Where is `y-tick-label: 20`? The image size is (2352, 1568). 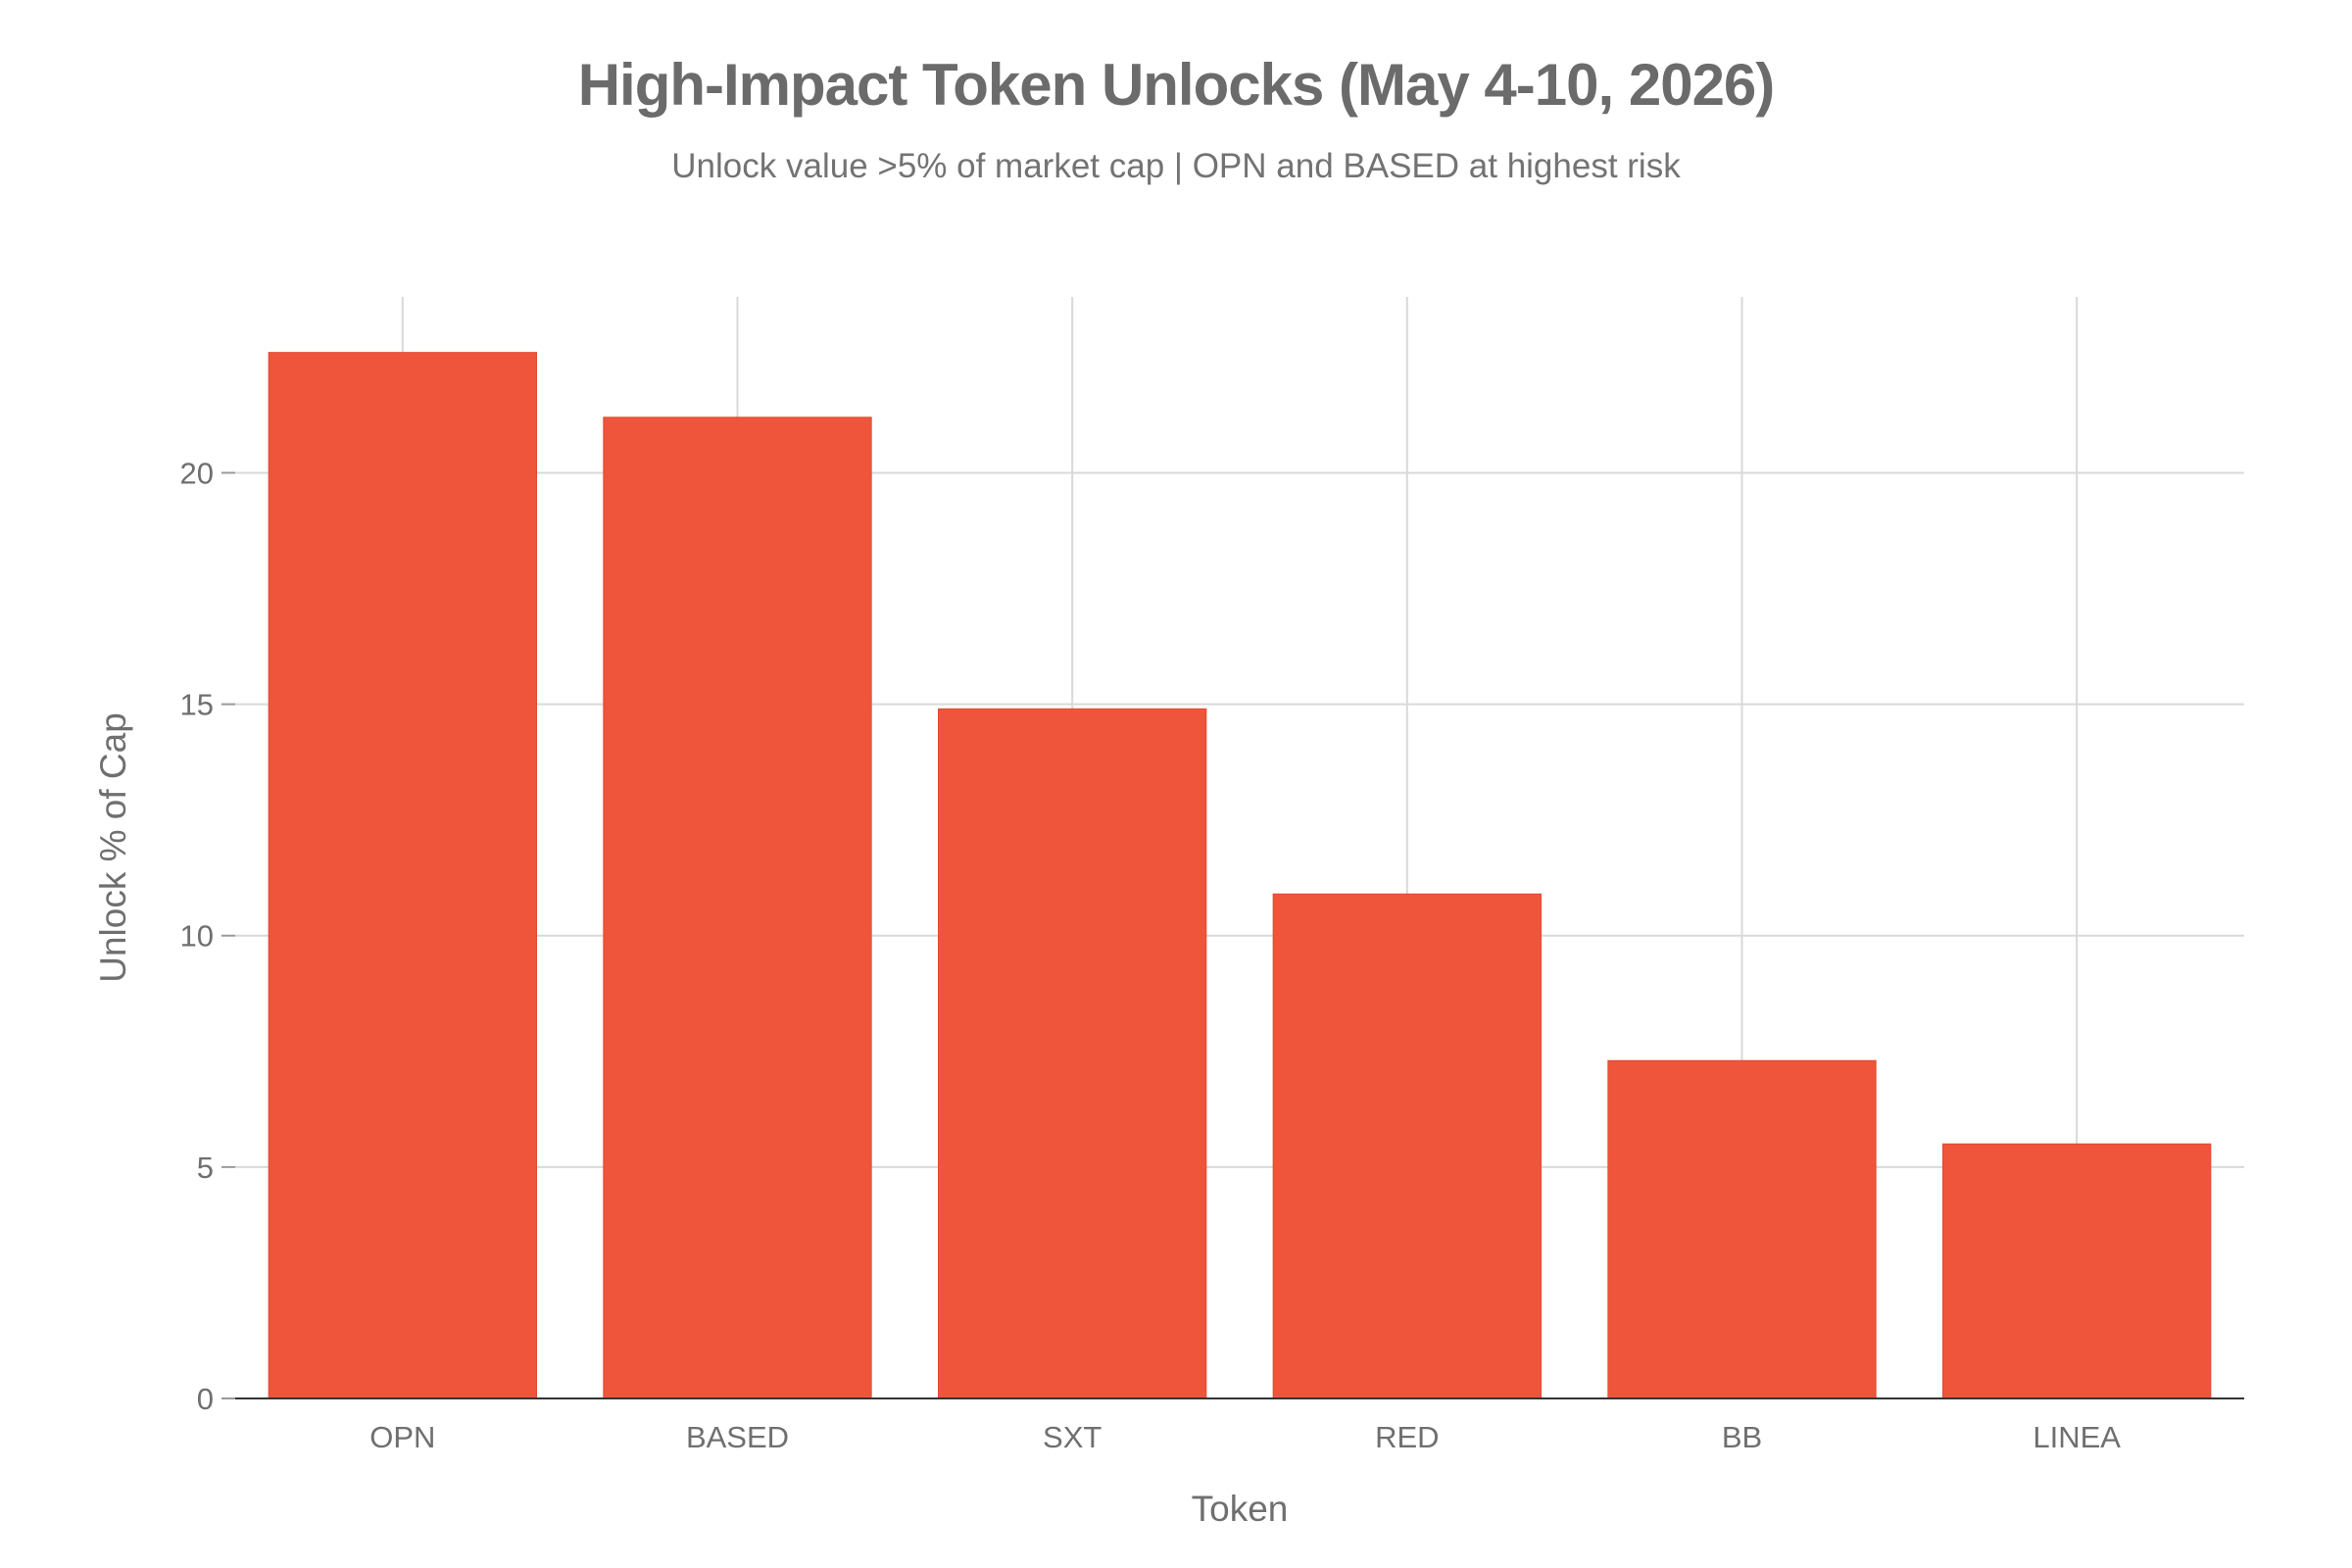 y-tick-label: 20 is located at coordinates (197, 473).